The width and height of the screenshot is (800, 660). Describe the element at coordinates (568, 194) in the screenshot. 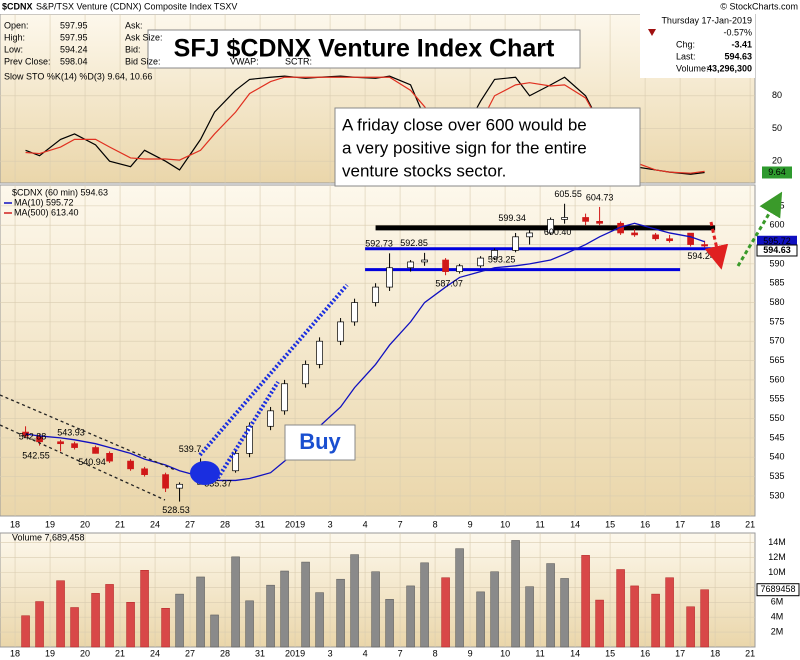

I see `price-annotation: 605.55` at that location.